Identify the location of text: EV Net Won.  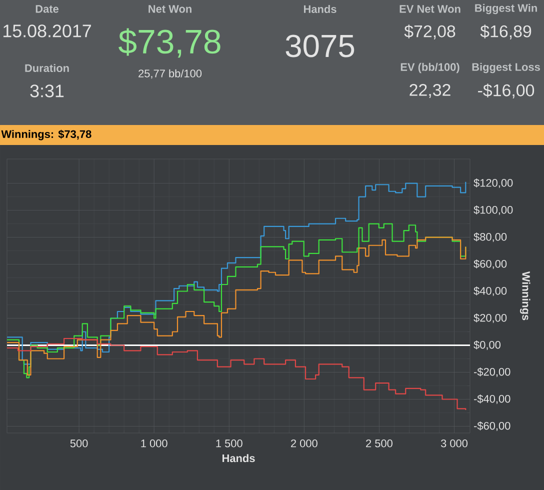
(430, 9).